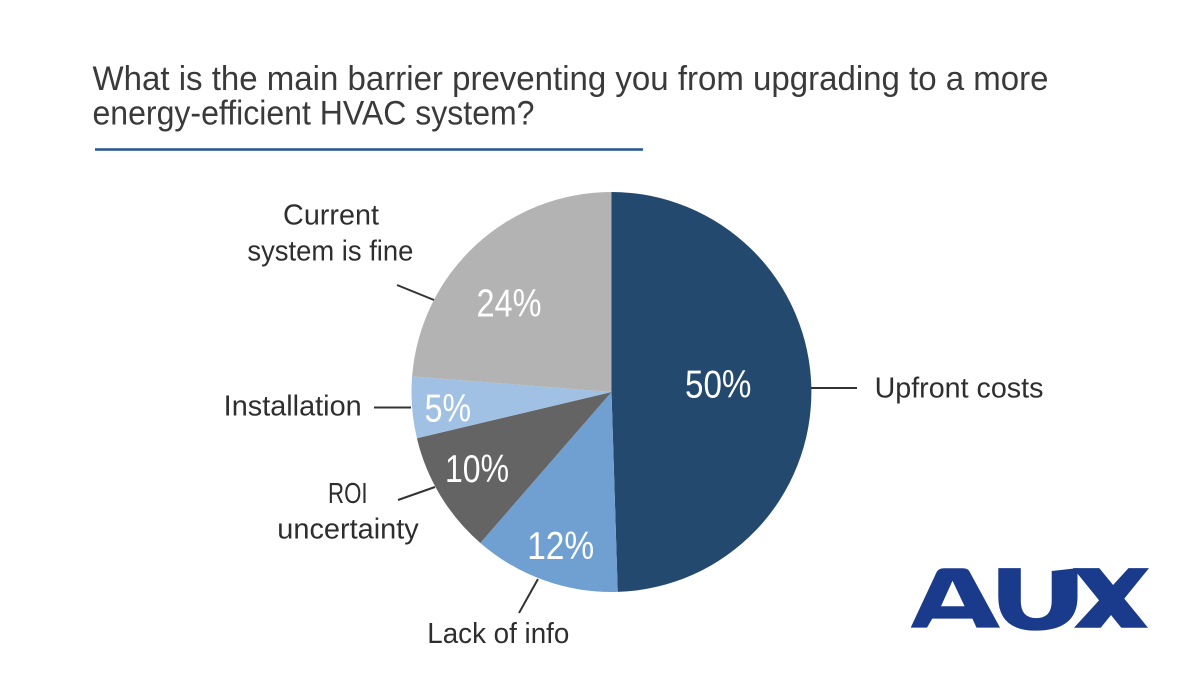 Image resolution: width=1200 pixels, height=675 pixels. I want to click on svg-text: energy-efficient HVAC system?, so click(314, 114).